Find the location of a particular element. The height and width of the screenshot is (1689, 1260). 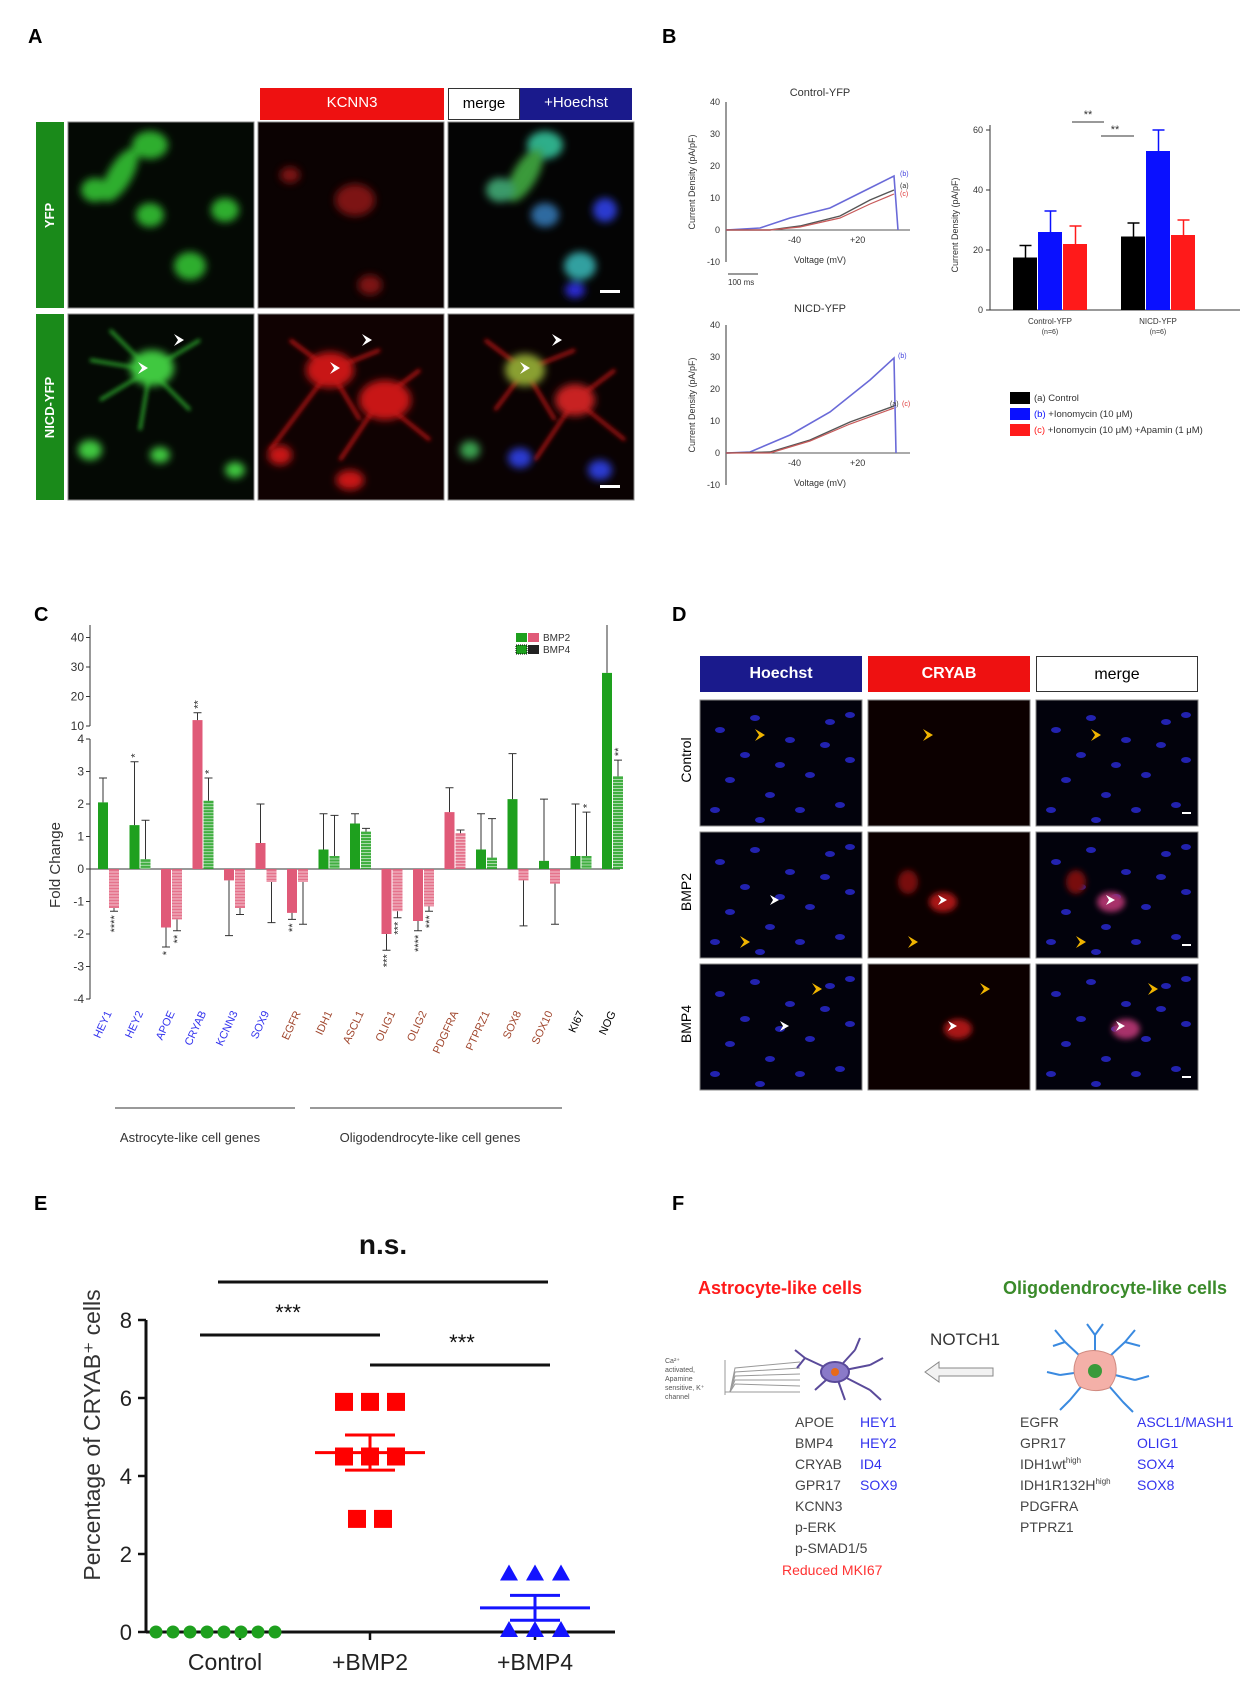

chart-c-significance: * is located at coordinates (588, 805).